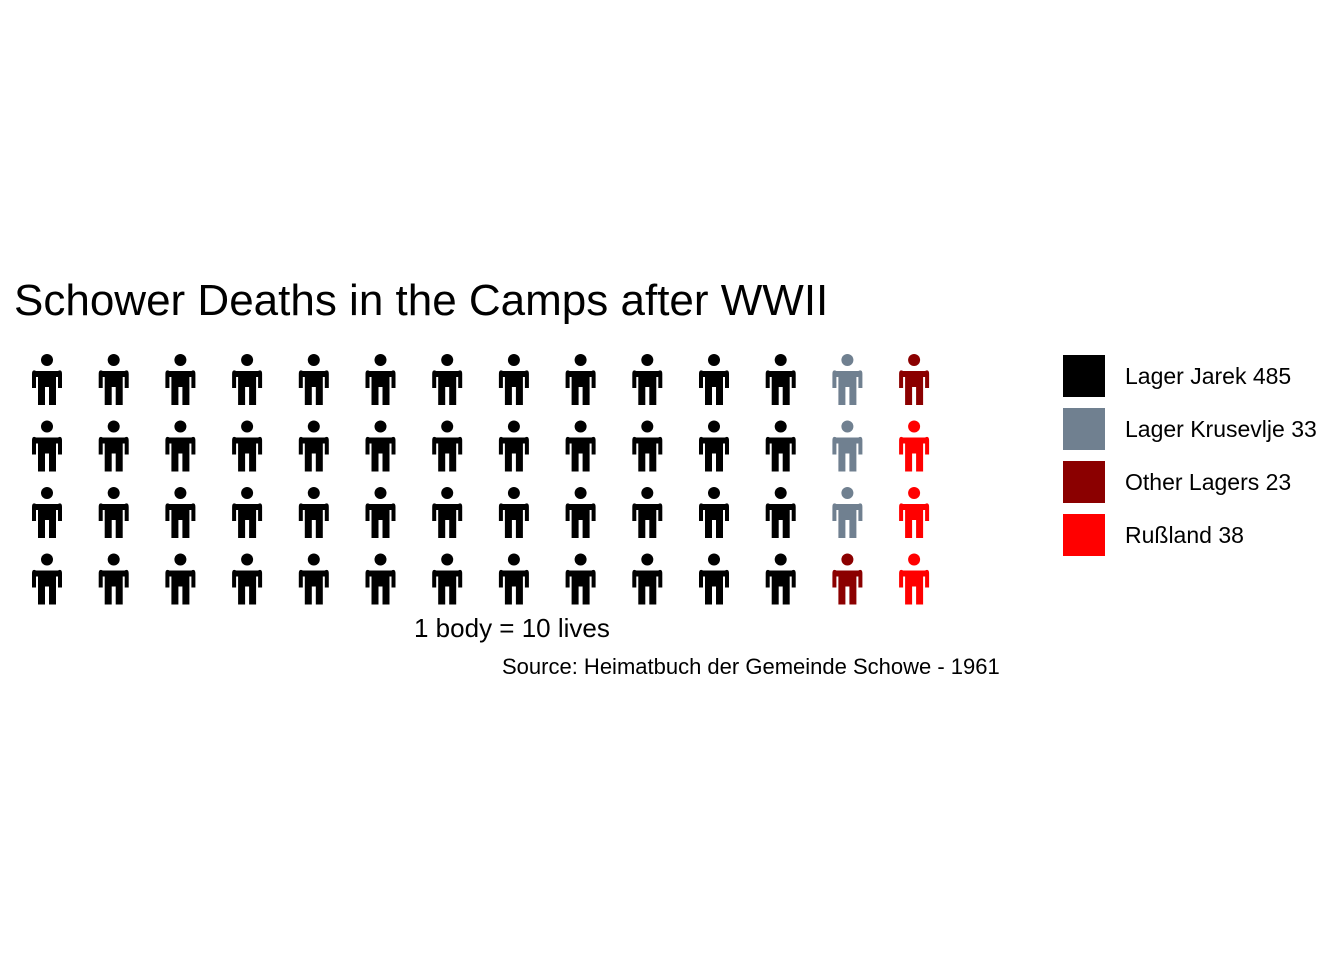 This screenshot has height=960, width=1344. What do you see at coordinates (1208, 481) in the screenshot?
I see `legend-label: Other Lagers 23` at bounding box center [1208, 481].